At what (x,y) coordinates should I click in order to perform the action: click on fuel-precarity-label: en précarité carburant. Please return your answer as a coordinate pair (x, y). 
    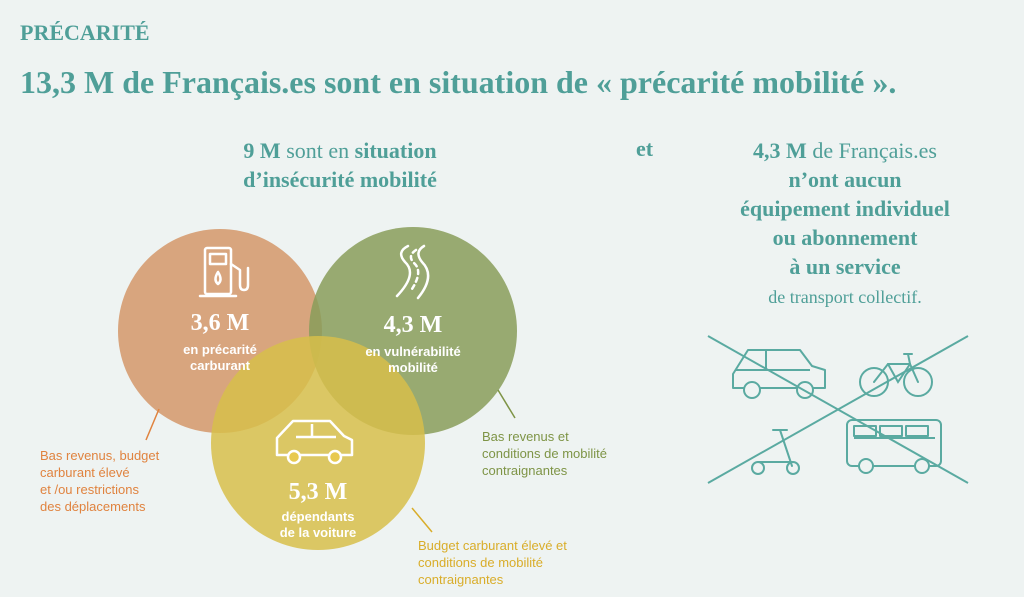
    Looking at the image, I should click on (220, 357).